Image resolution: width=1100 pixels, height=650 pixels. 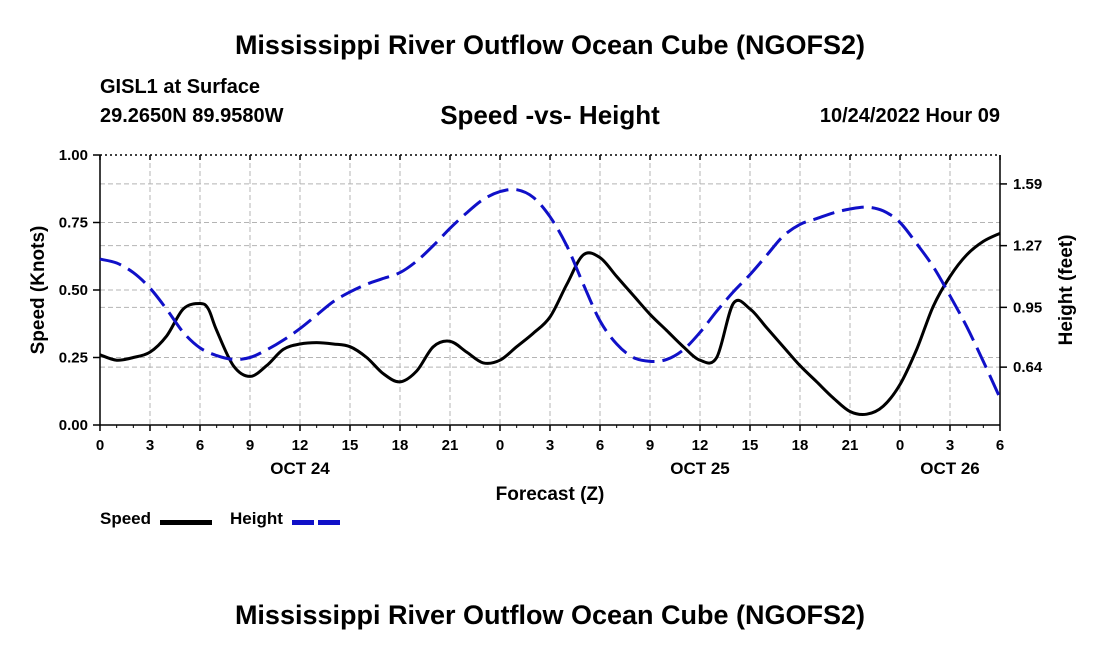 What do you see at coordinates (1028, 367) in the screenshot?
I see `y2-tick-label: 0.64` at bounding box center [1028, 367].